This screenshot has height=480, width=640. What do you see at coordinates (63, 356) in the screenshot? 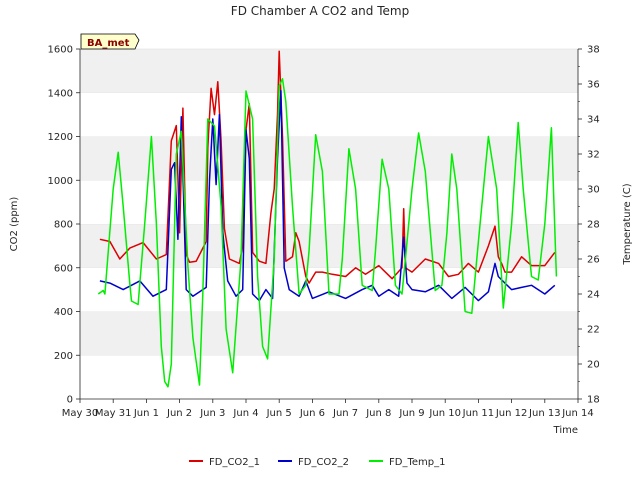
I see `y-left-tick-label: 200` at bounding box center [63, 356].